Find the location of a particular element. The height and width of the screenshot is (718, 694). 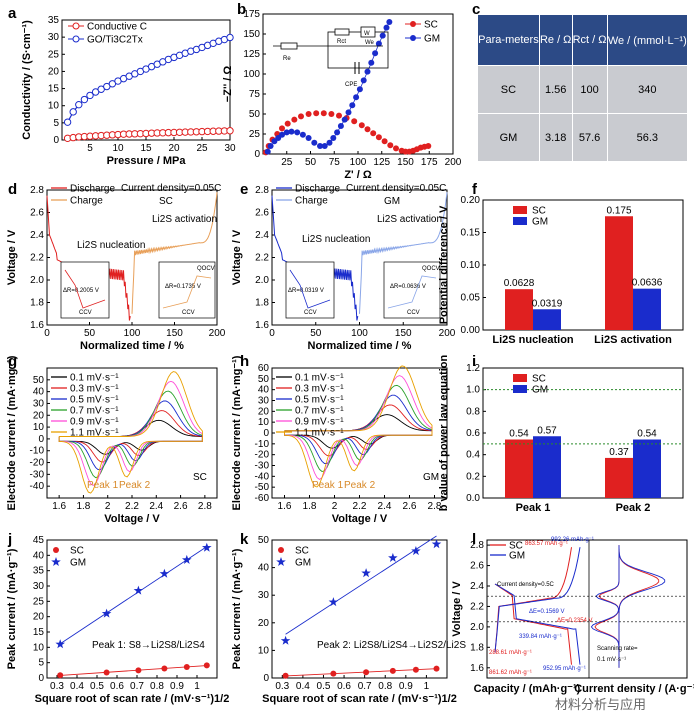

y-tick-label: 1.0 is located at coordinates (473, 390).